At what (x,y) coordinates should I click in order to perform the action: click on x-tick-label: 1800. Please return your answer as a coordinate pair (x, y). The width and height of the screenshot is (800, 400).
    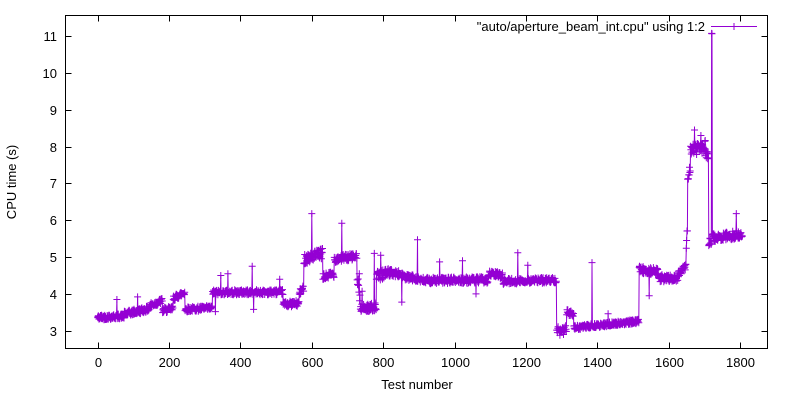
    Looking at the image, I should click on (740, 362).